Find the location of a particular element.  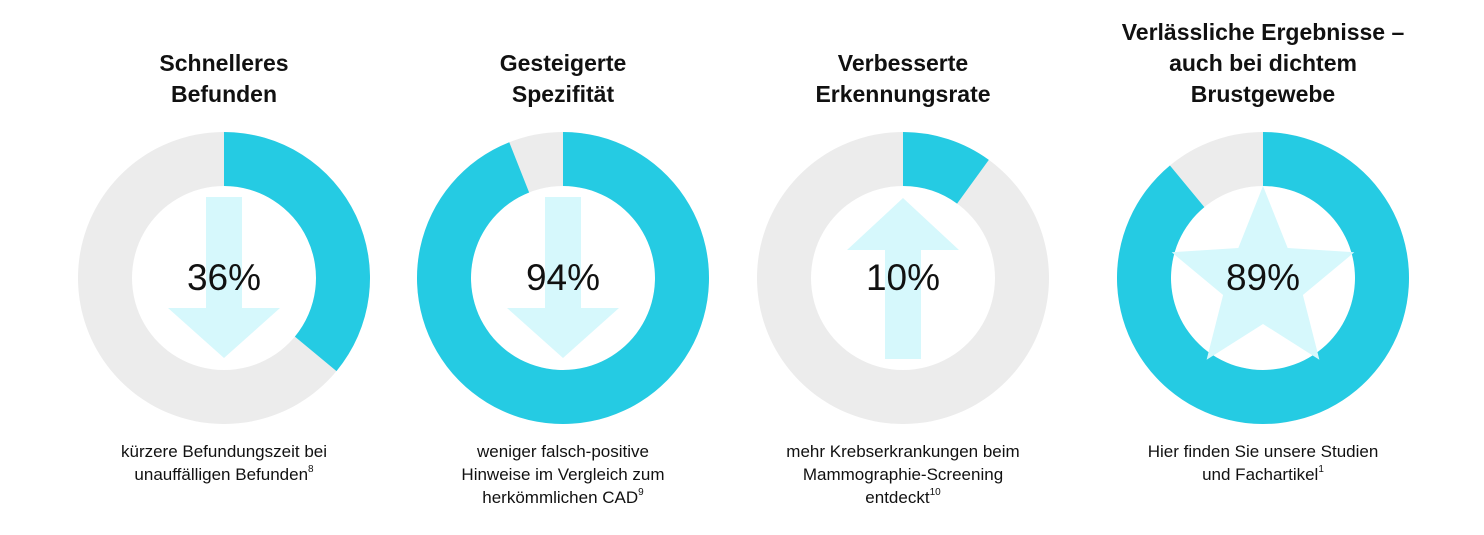

percent-label: 89% is located at coordinates (1263, 277).